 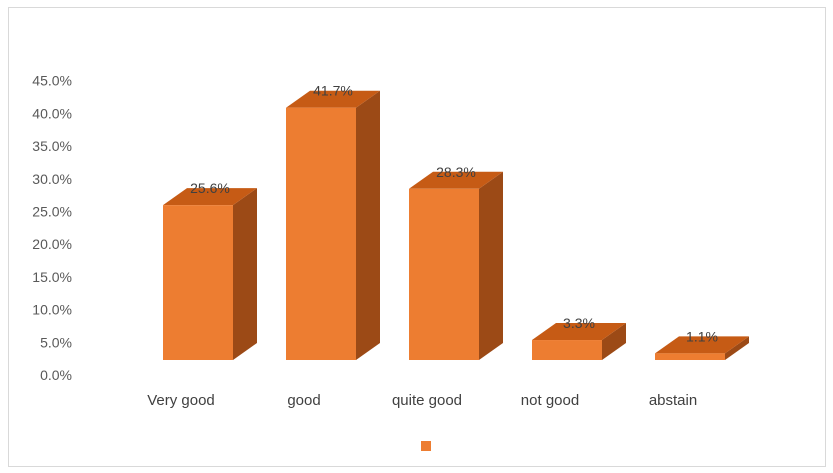 What do you see at coordinates (181, 400) in the screenshot?
I see `x-category-label: Very good` at bounding box center [181, 400].